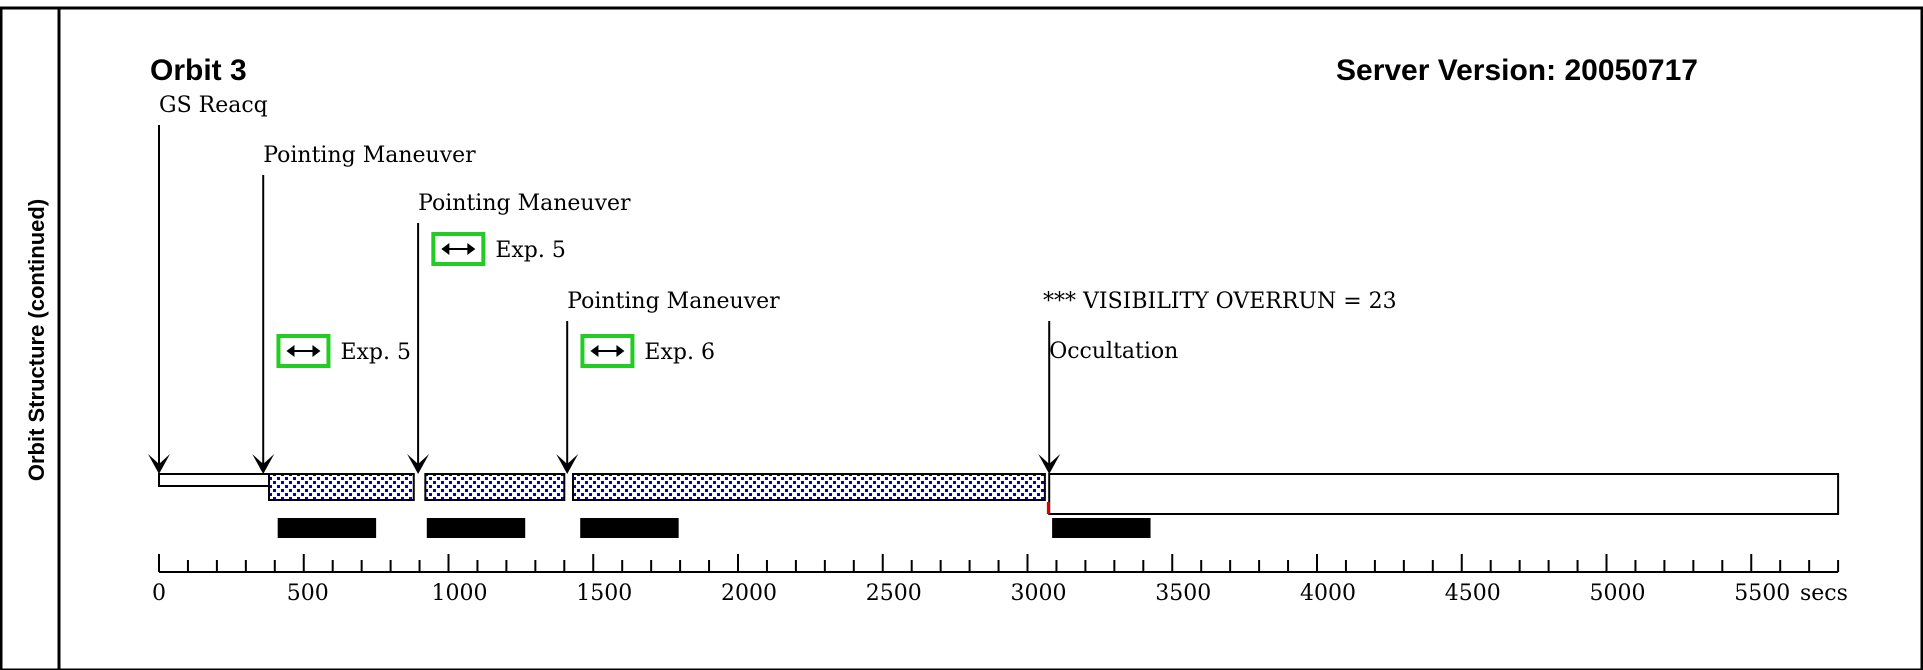  What do you see at coordinates (1183, 593) in the screenshot?
I see `axis-tick-label: 3500` at bounding box center [1183, 593].